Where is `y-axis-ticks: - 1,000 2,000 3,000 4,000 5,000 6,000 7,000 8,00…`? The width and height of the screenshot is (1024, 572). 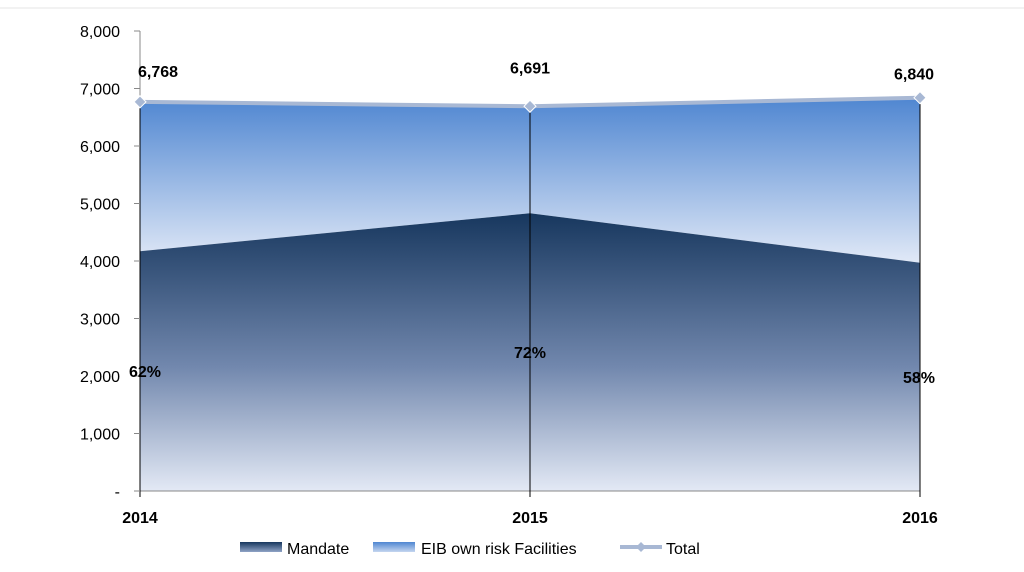 y-axis-ticks: - 1,000 2,000 3,000 4,000 5,000 6,000 7,000 8,00… is located at coordinates (110, 262).